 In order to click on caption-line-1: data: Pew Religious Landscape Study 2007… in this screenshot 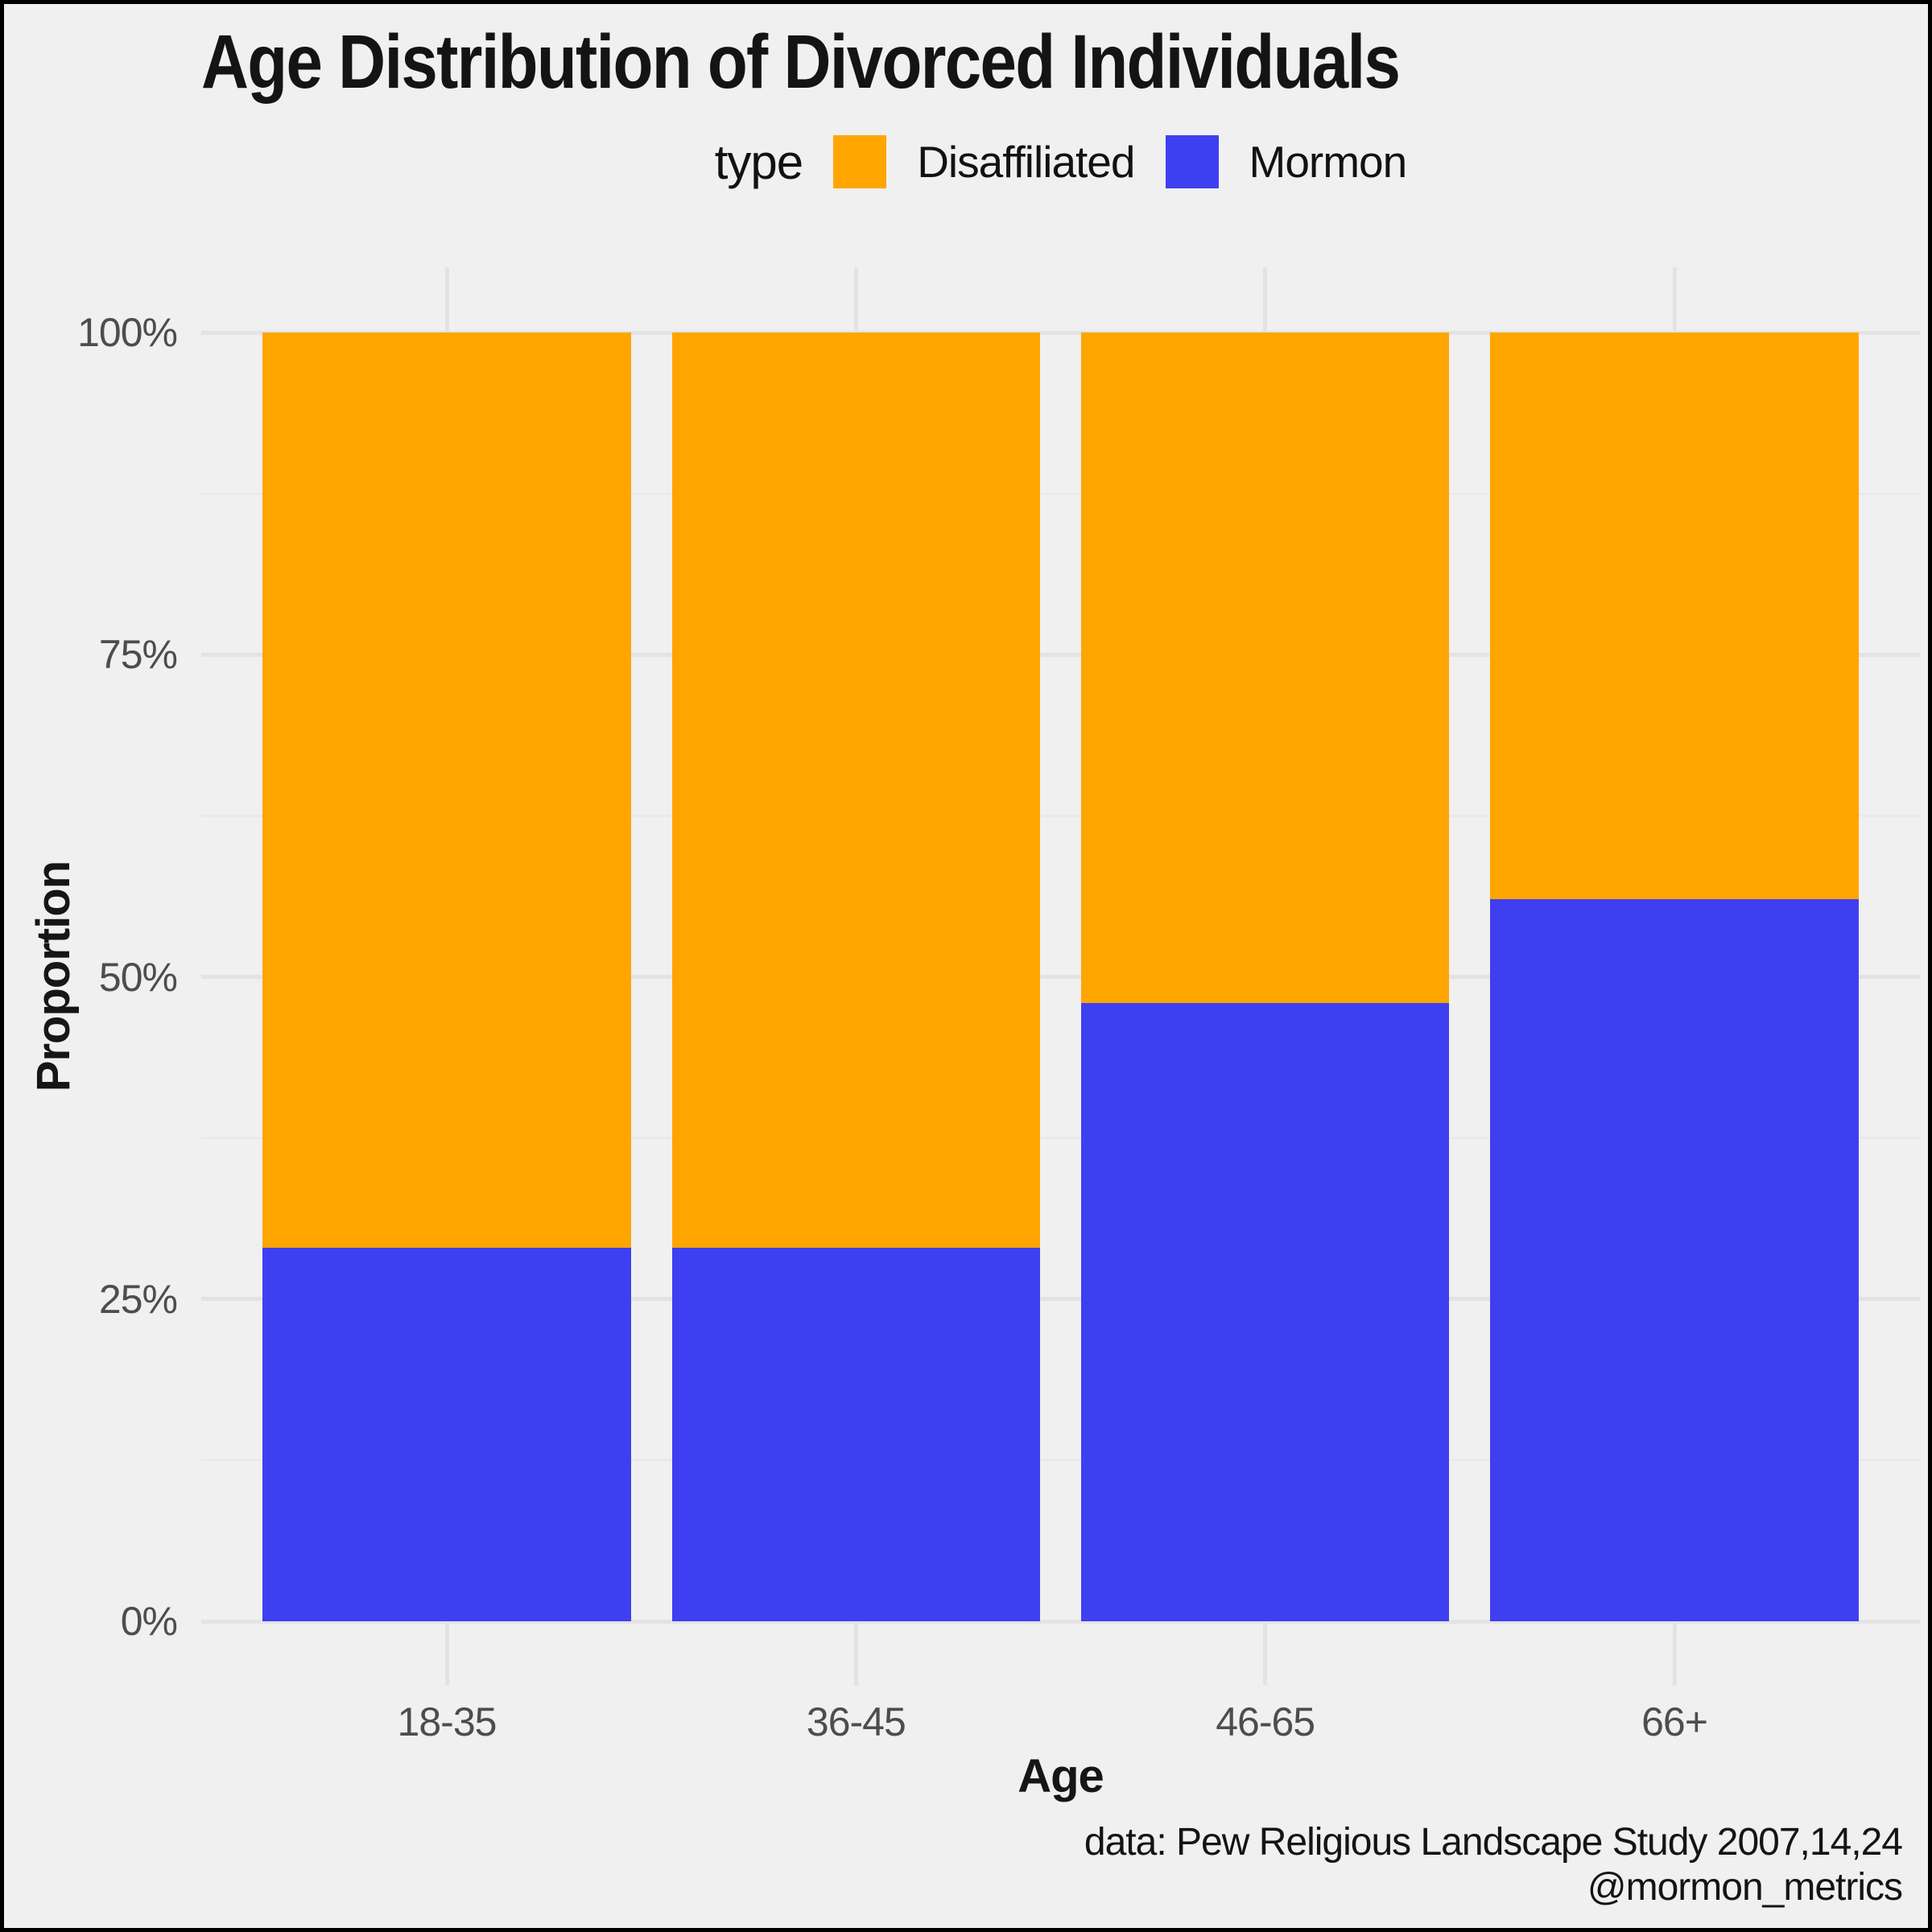, I will do `click(1493, 1842)`.